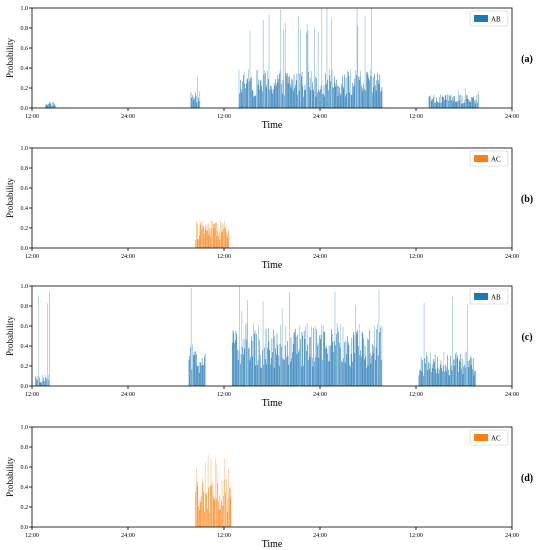  I want to click on legend-box, so click(489, 18).